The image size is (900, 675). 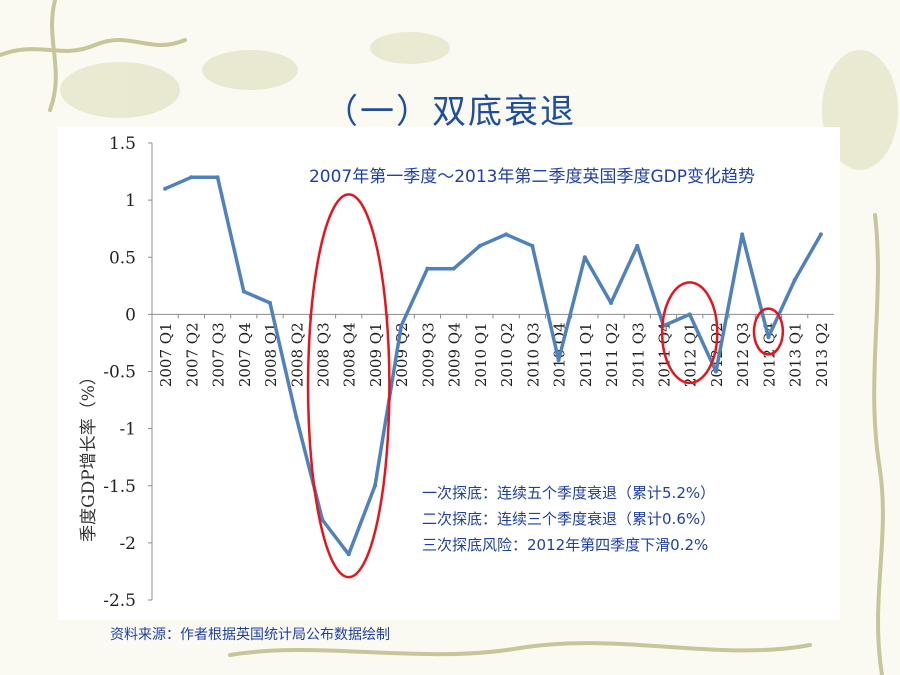 I want to click on second-dip-highlight, so click(x=689, y=333).